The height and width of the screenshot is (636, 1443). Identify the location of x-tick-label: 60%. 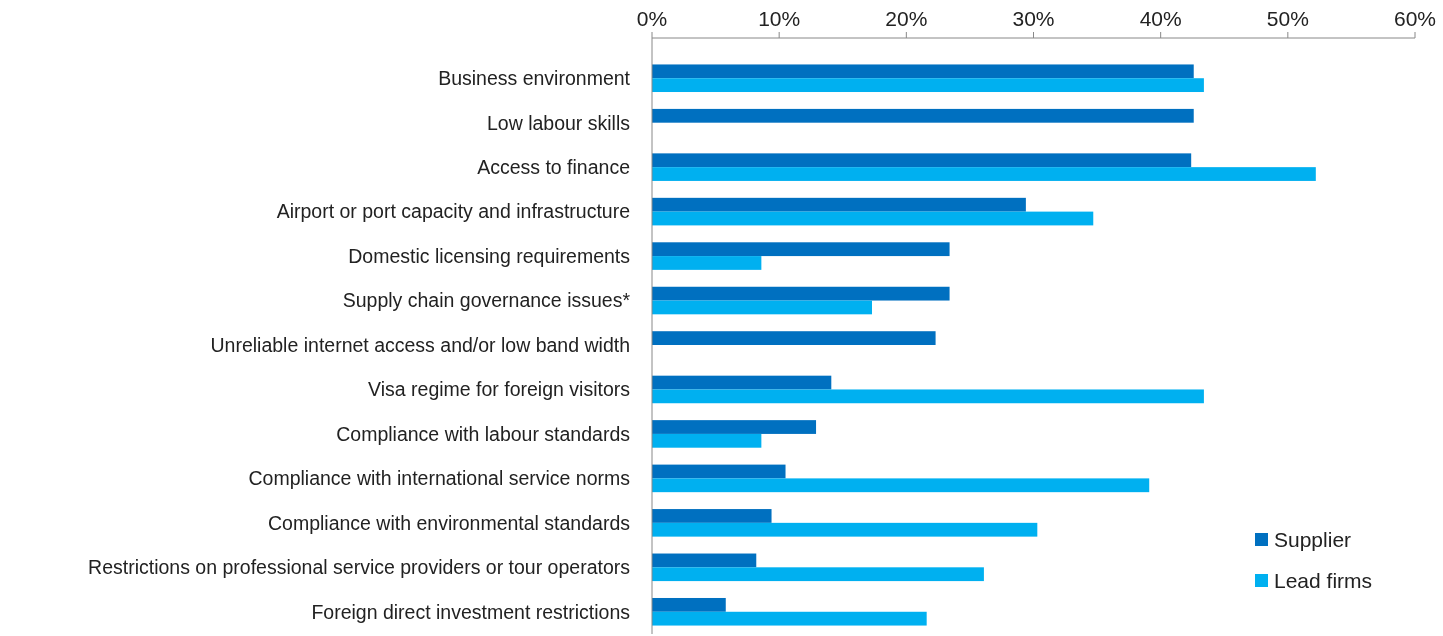
(1415, 18).